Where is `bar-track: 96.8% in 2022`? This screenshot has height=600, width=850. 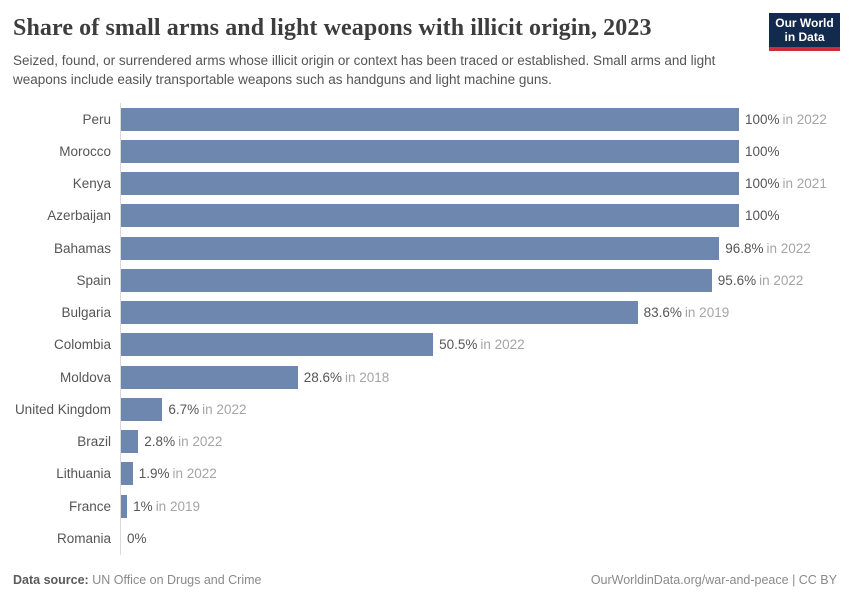 bar-track: 96.8% in 2022 is located at coordinates (480, 248).